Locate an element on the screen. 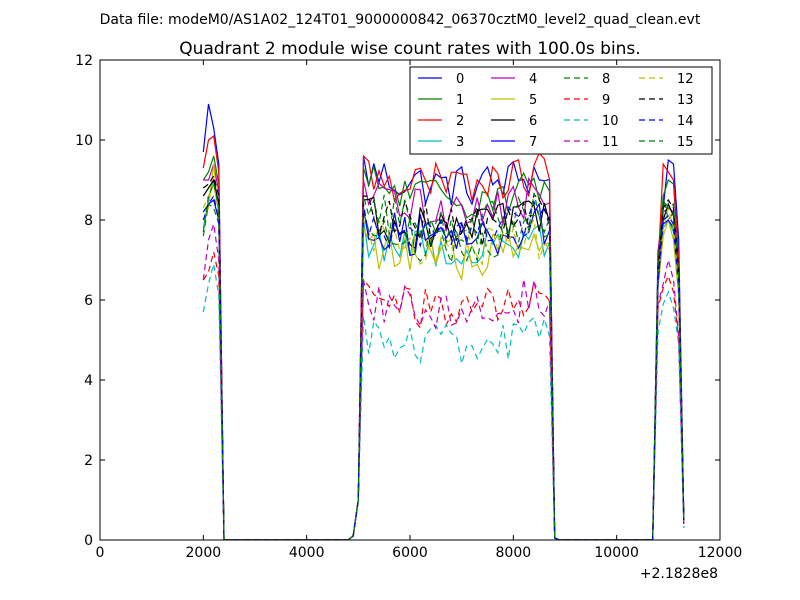 This screenshot has height=600, width=800. x-tick-label: 8000 is located at coordinates (514, 553).